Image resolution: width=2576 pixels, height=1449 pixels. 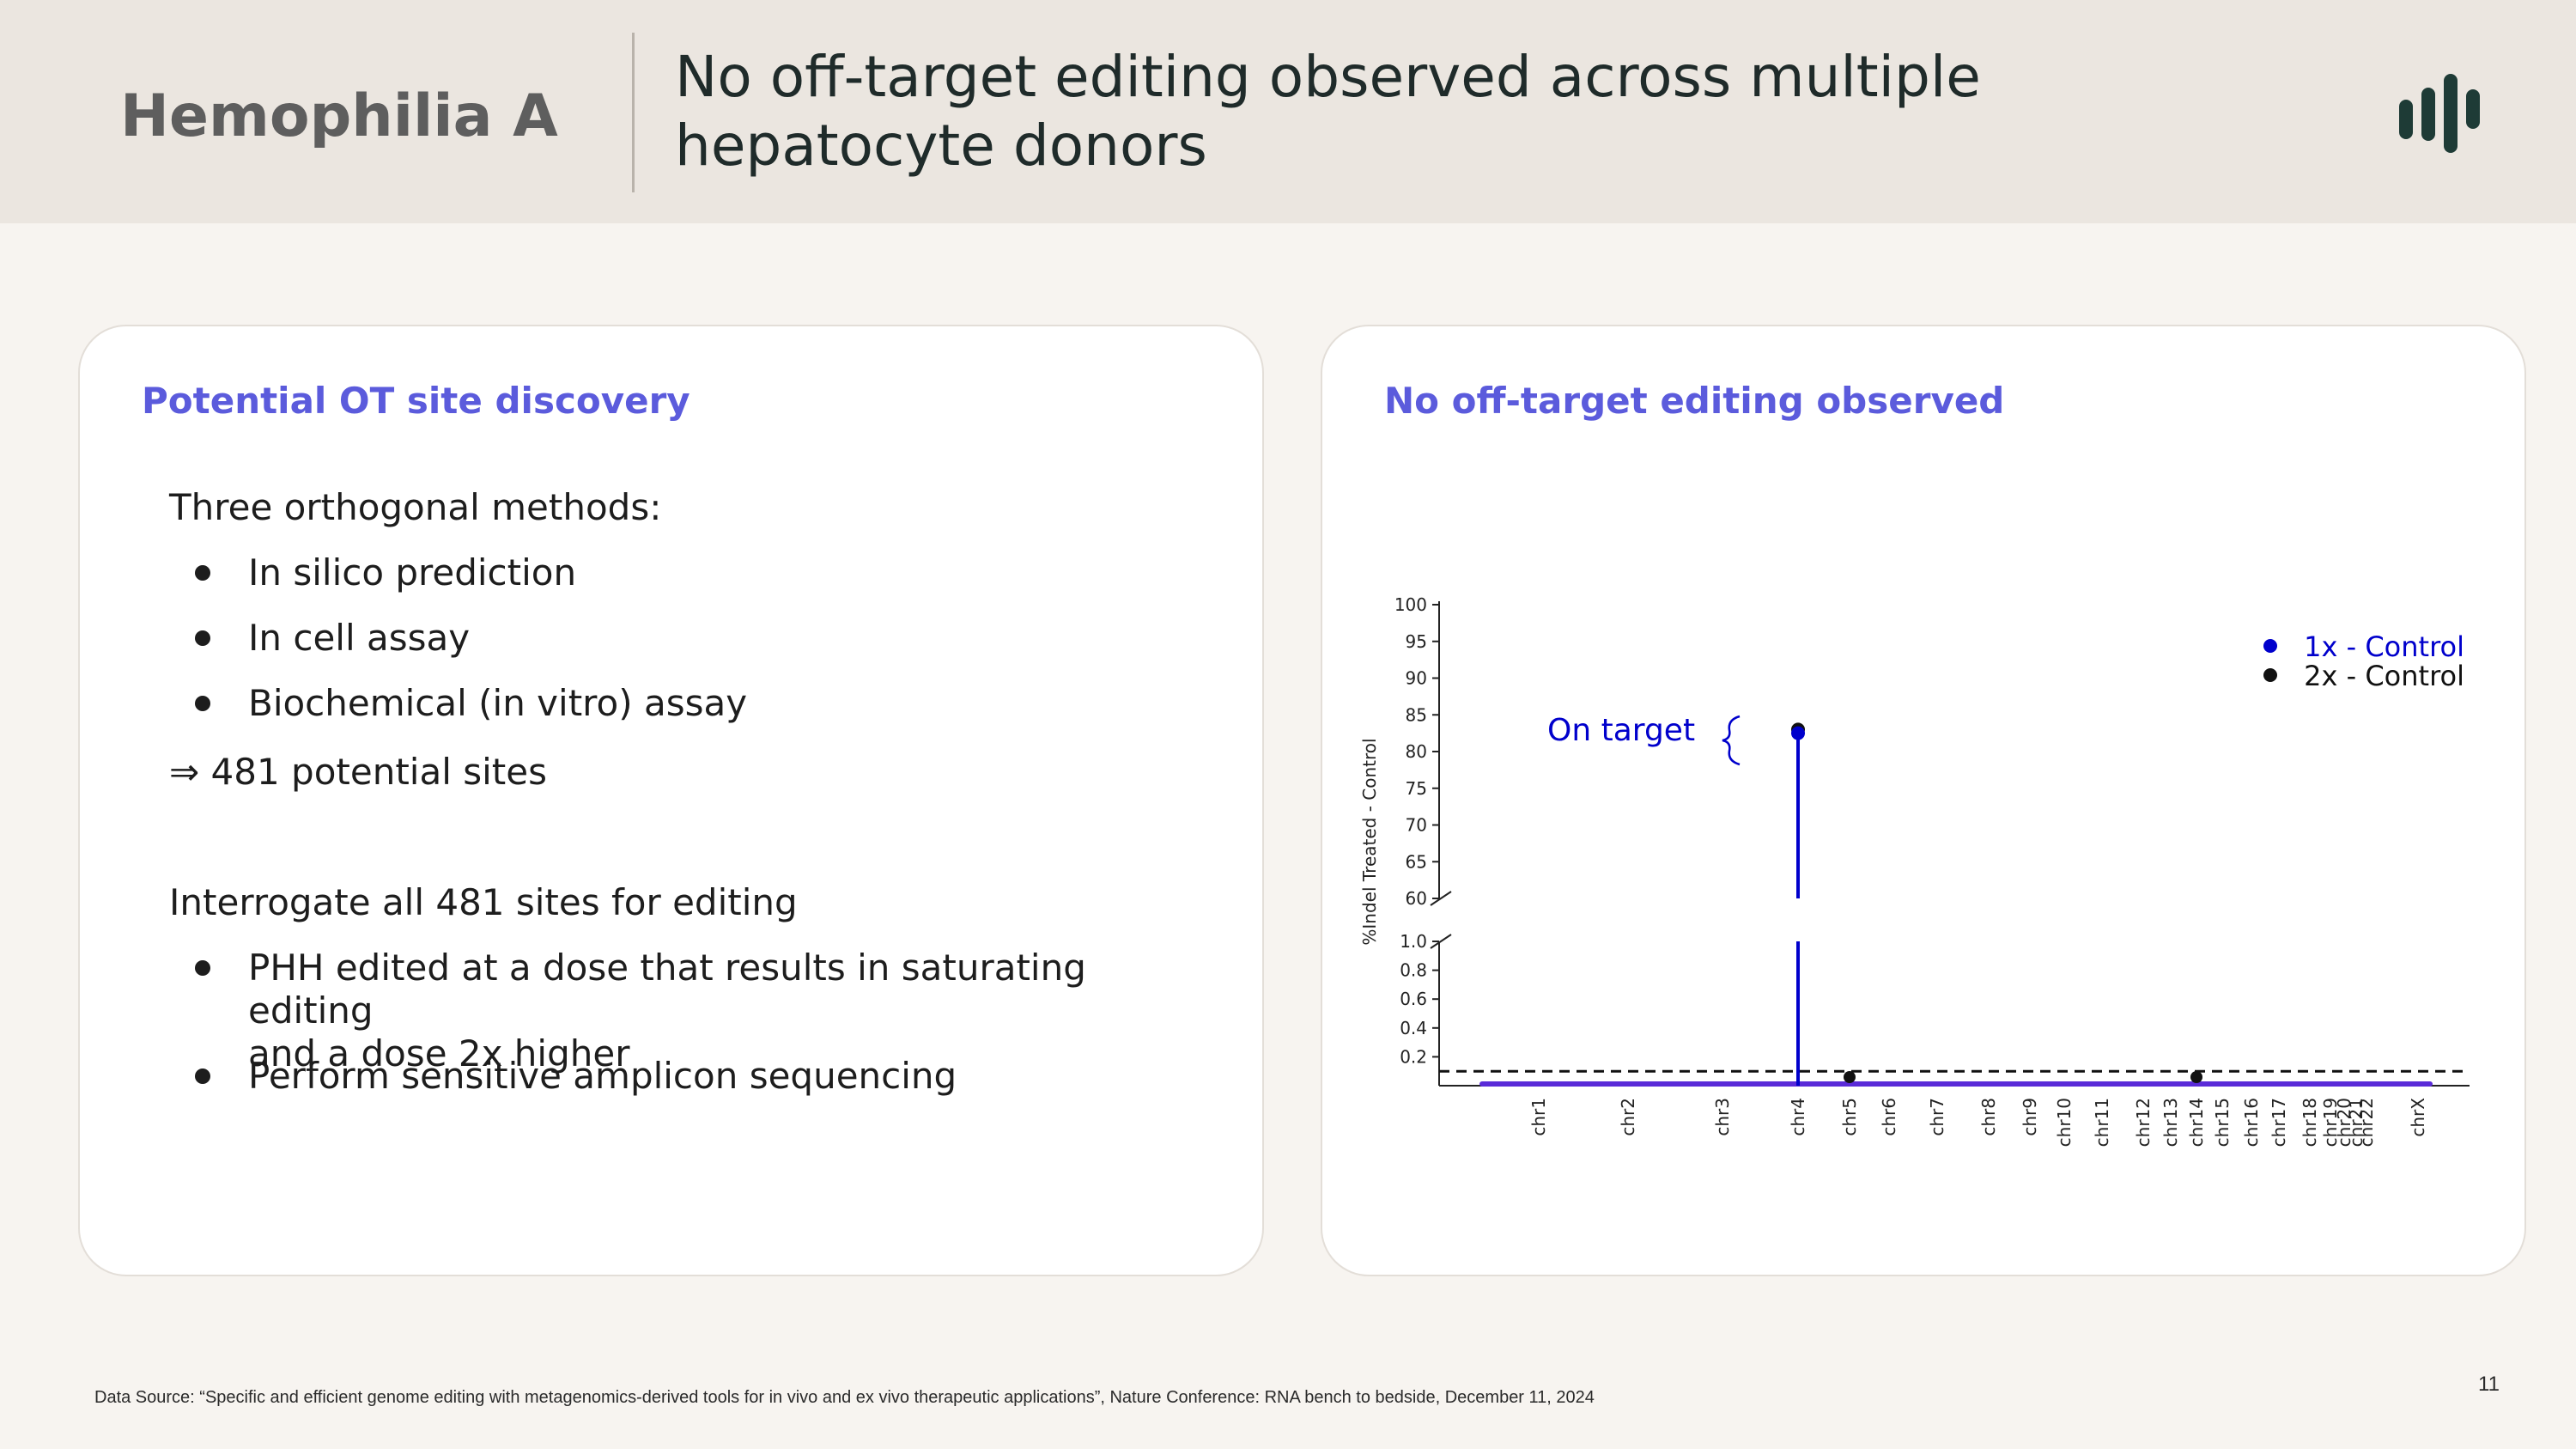 What do you see at coordinates (1798, 1117) in the screenshot?
I see `x-tick-label: chr4` at bounding box center [1798, 1117].